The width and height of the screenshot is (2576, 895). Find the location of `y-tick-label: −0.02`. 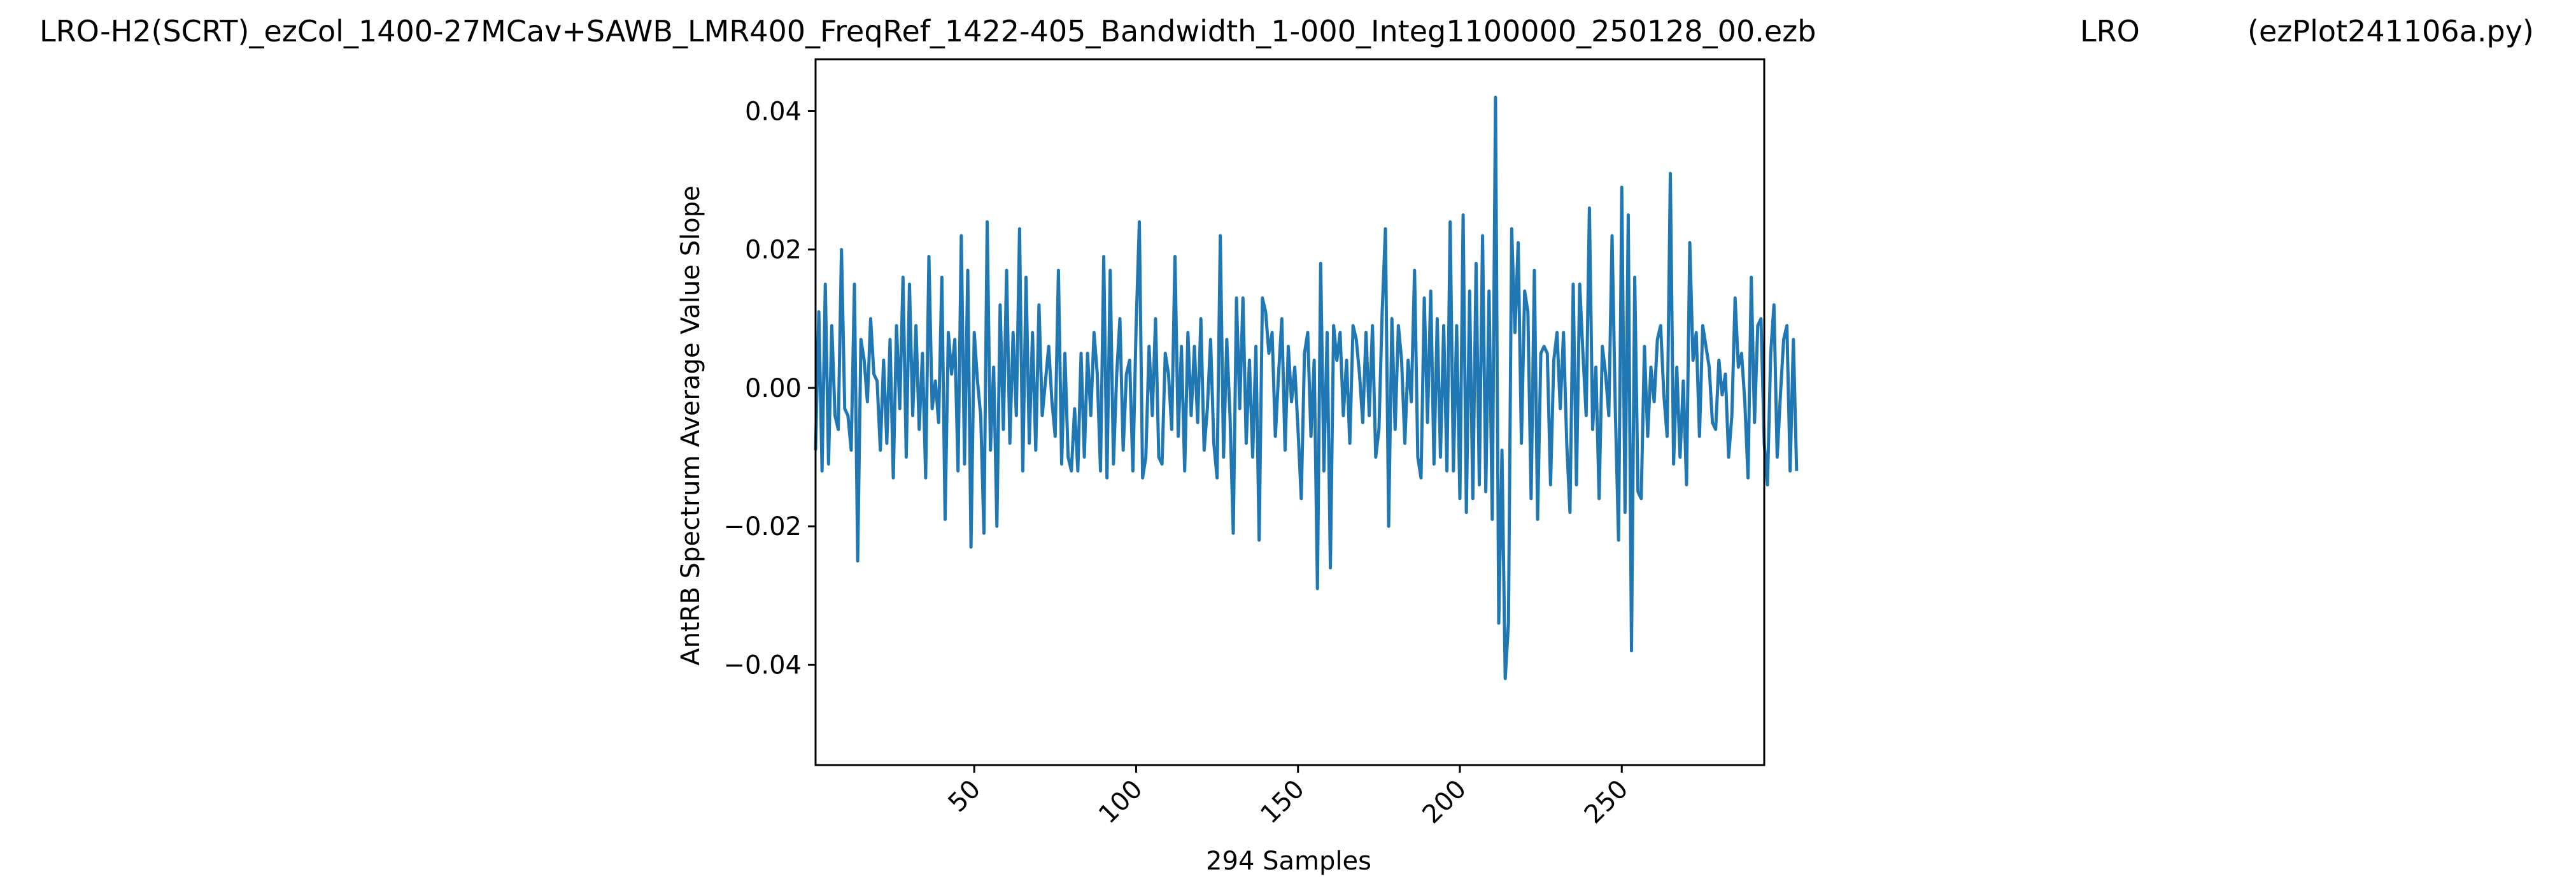

y-tick-label: −0.02 is located at coordinates (762, 526).